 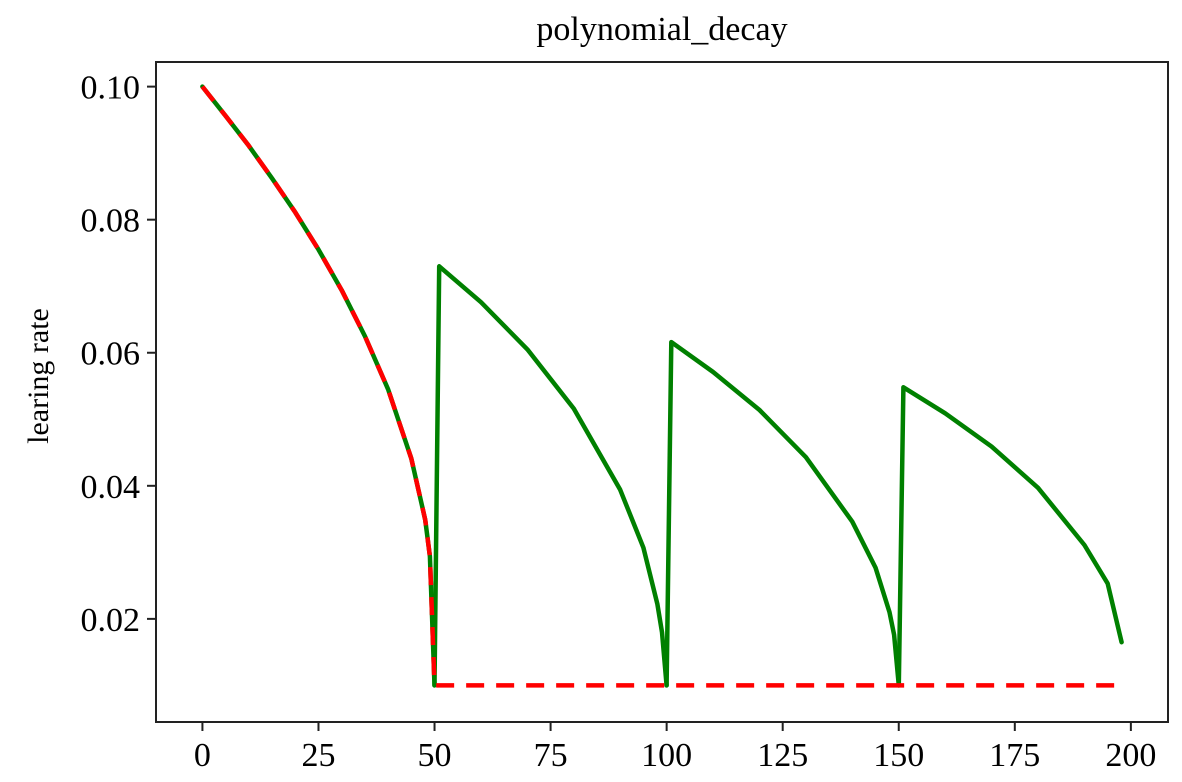 I want to click on y-tick-label-3: 0.08, so click(x=111, y=221).